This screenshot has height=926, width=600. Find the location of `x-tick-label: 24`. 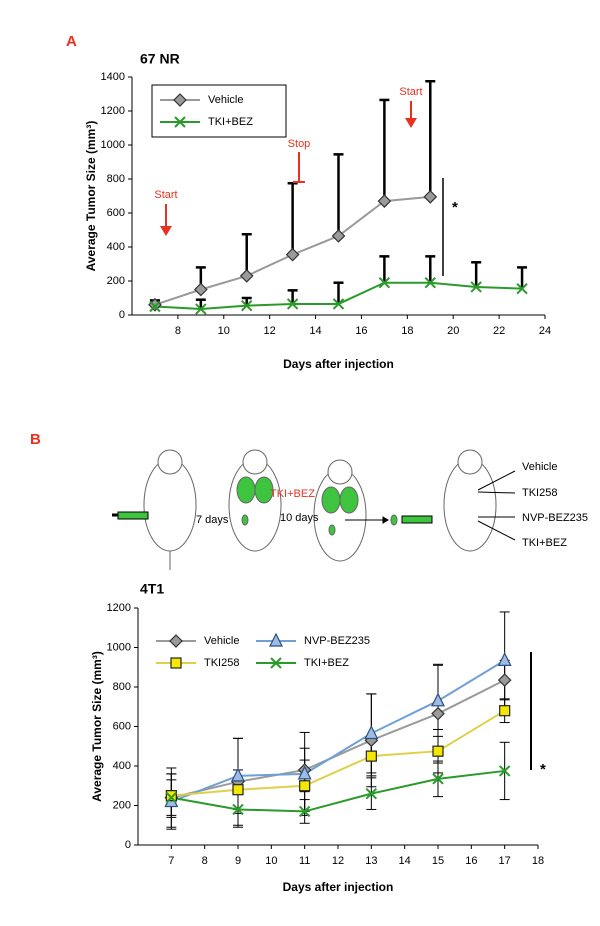

x-tick-label: 24 is located at coordinates (545, 331).